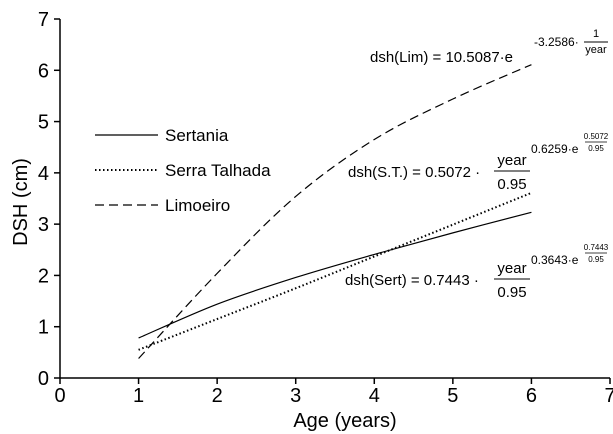  Describe the element at coordinates (138, 396) in the screenshot. I see `x-tick-label: 1` at that location.